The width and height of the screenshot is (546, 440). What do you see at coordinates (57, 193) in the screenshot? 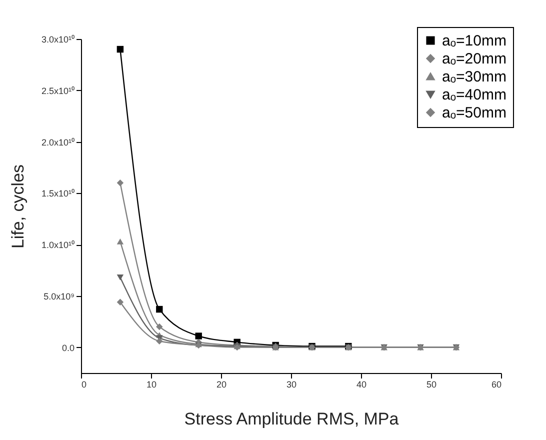
I see `y-tick-label: 1.5x10¹⁰` at bounding box center [57, 193].